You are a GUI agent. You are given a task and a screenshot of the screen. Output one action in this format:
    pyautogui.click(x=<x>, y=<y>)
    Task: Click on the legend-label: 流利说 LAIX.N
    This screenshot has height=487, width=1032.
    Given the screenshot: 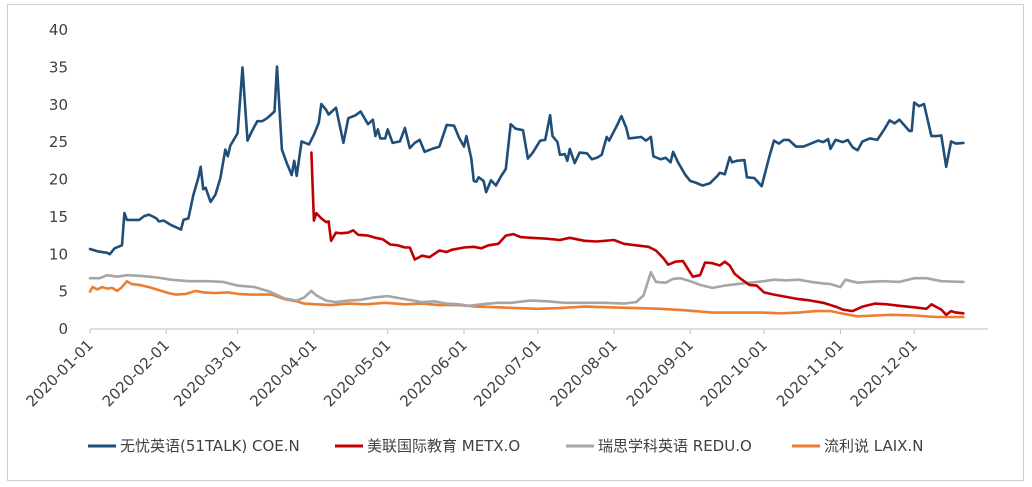 What is the action you would take?
    pyautogui.click(x=873, y=446)
    